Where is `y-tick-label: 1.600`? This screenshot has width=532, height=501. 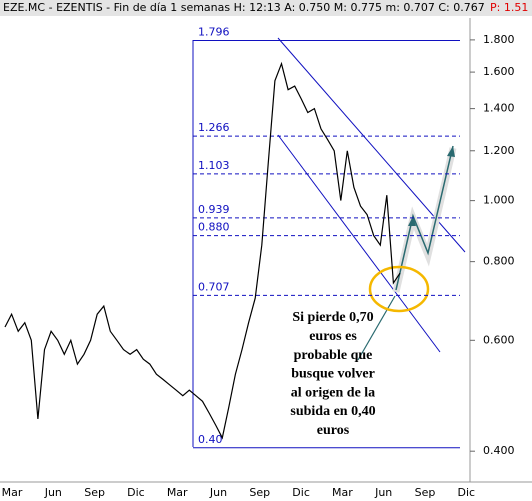 y-tick-label: 1.600 is located at coordinates (499, 71).